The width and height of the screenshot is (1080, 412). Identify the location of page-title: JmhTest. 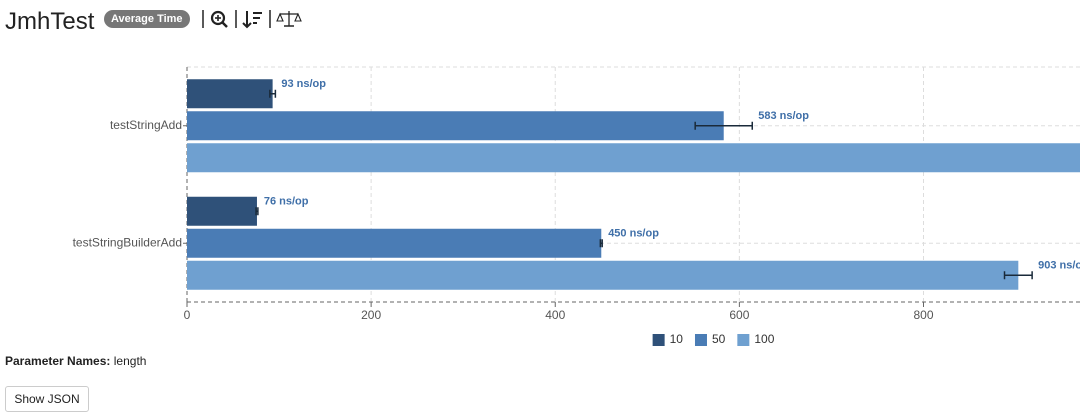
(50, 21).